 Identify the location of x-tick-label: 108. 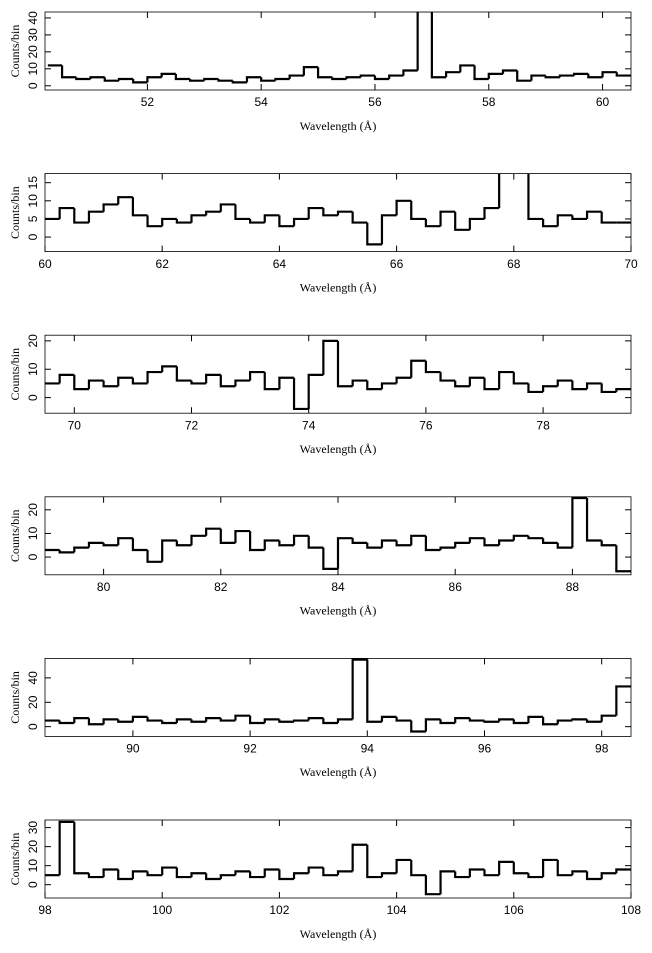
(631, 910).